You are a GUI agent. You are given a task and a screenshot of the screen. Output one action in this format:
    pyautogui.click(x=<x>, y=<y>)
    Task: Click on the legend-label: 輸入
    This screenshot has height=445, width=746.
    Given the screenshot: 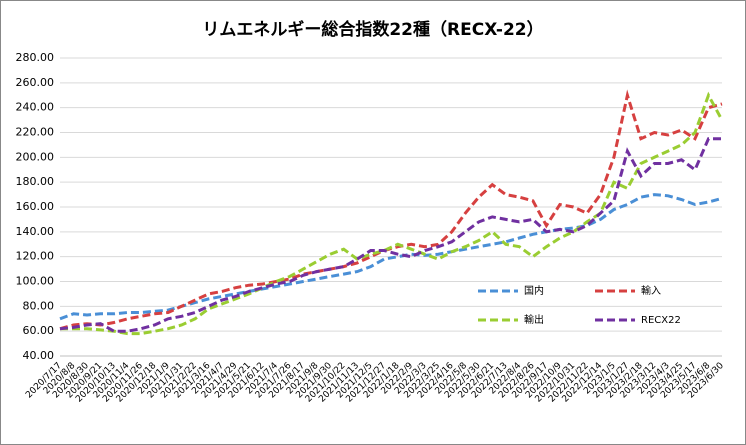 What is the action you would take?
    pyautogui.click(x=651, y=290)
    